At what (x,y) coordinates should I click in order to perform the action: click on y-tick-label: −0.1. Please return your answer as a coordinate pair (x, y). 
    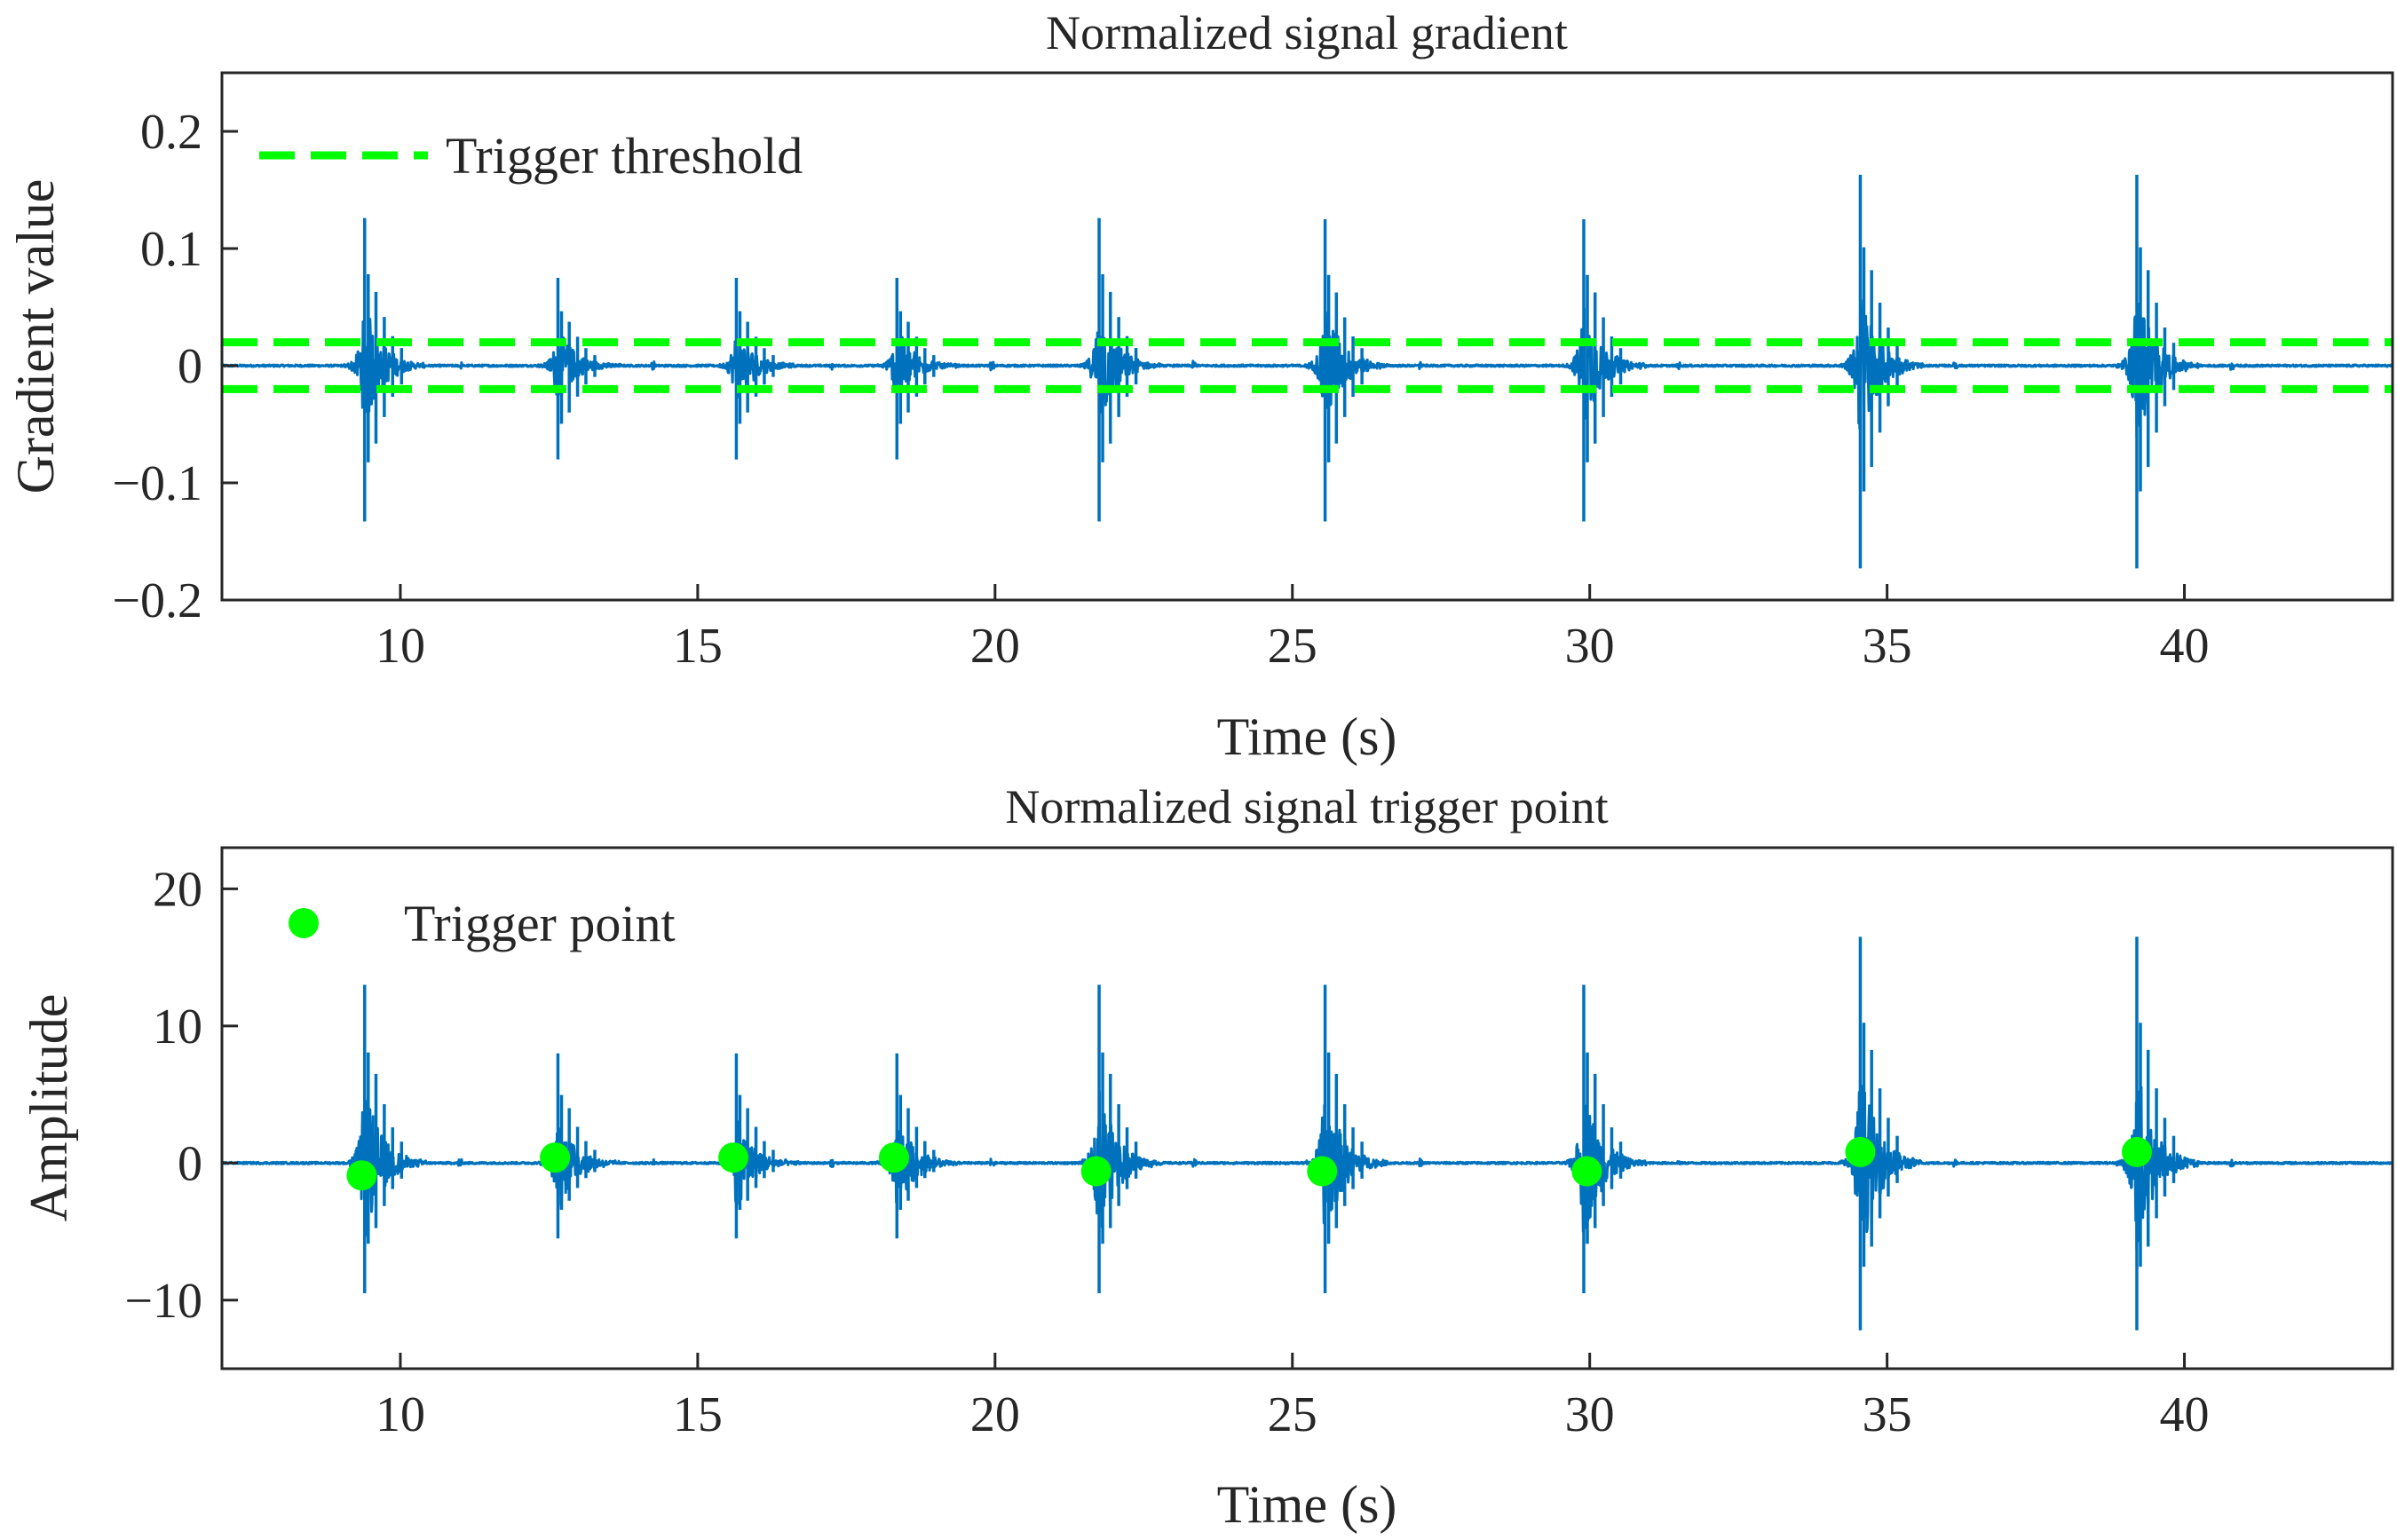
    Looking at the image, I should click on (157, 483).